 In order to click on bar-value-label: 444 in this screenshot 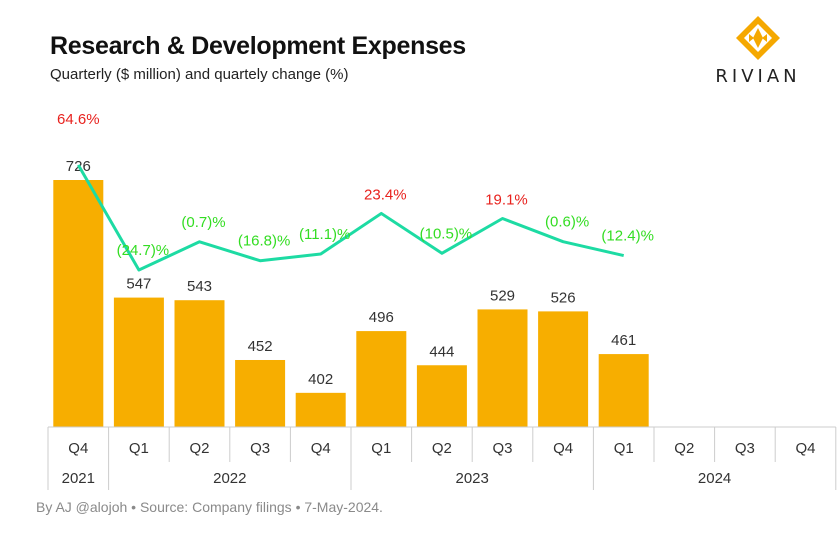, I will do `click(441, 351)`.